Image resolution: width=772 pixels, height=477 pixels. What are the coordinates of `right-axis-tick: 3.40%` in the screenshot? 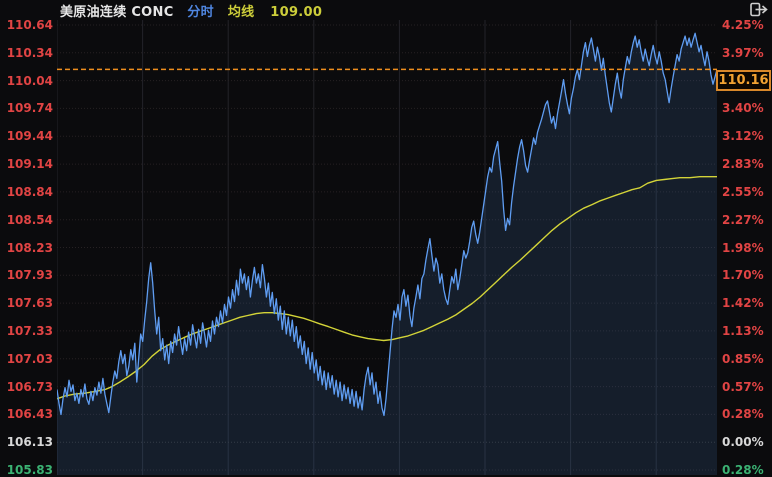 It's located at (743, 108).